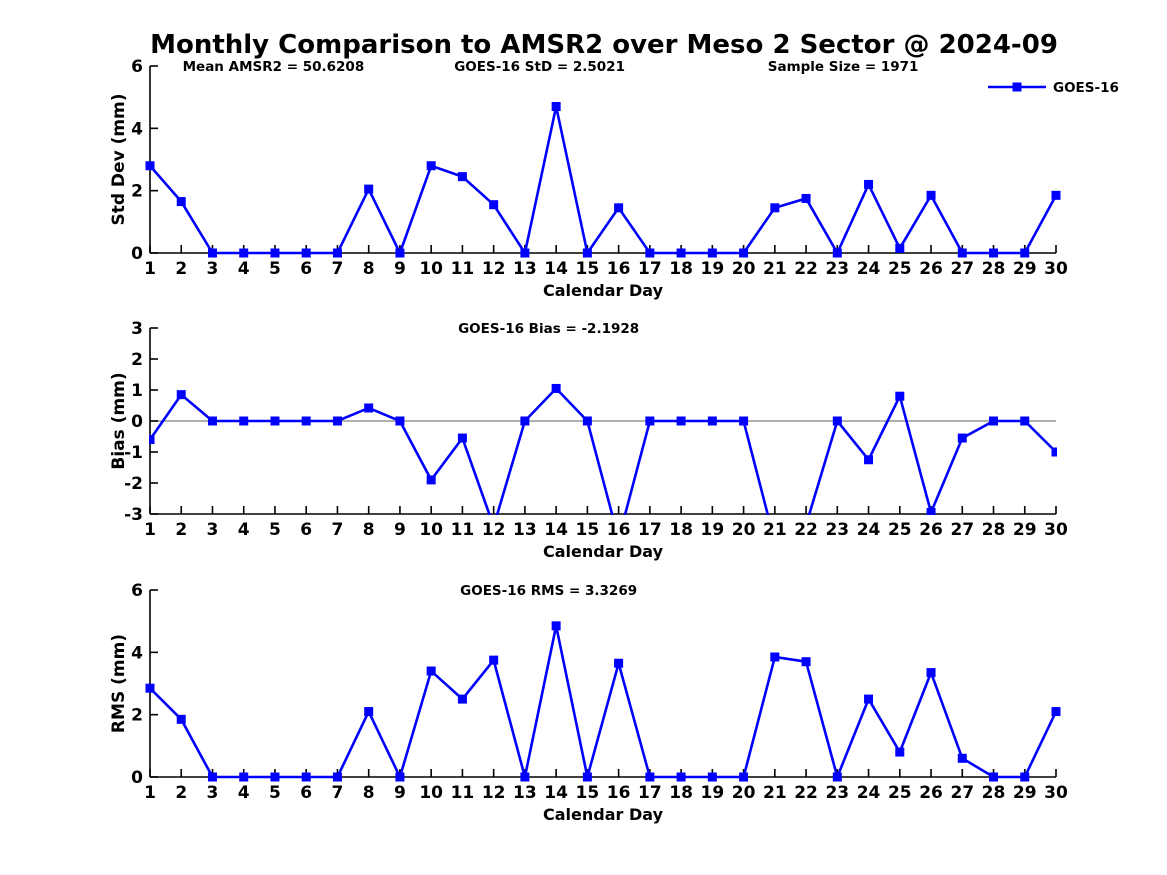 The image size is (1167, 875). What do you see at coordinates (338, 269) in the screenshot?
I see `x-tick-label: 7` at bounding box center [338, 269].